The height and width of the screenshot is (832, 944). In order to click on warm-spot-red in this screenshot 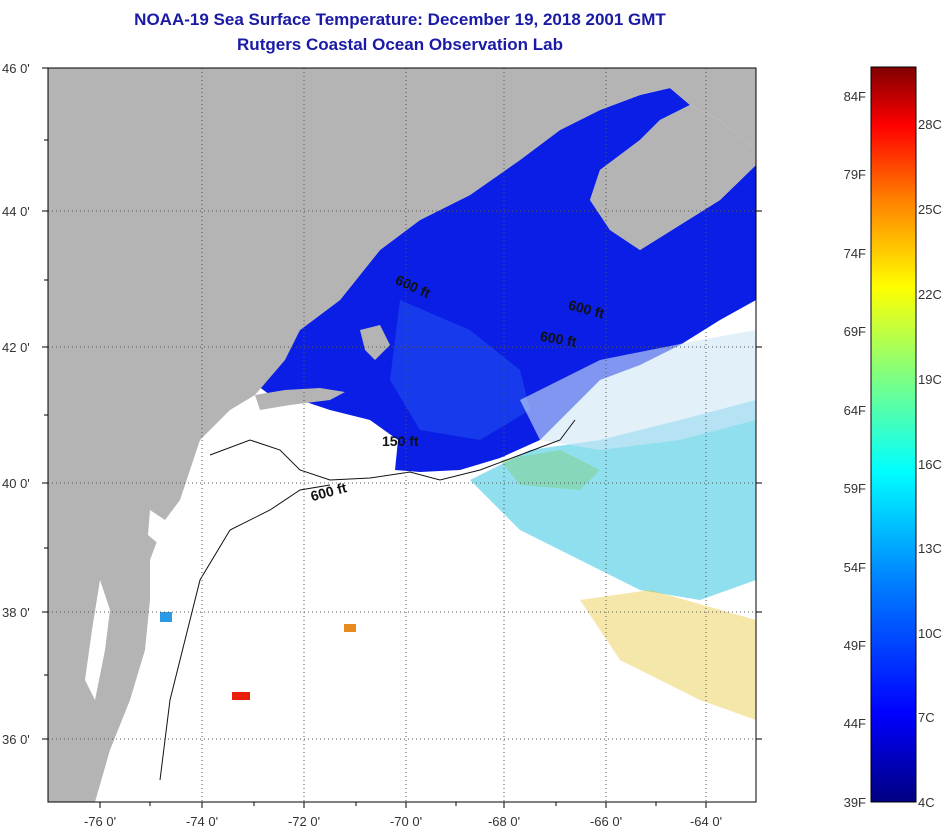, I will do `click(241, 696)`.